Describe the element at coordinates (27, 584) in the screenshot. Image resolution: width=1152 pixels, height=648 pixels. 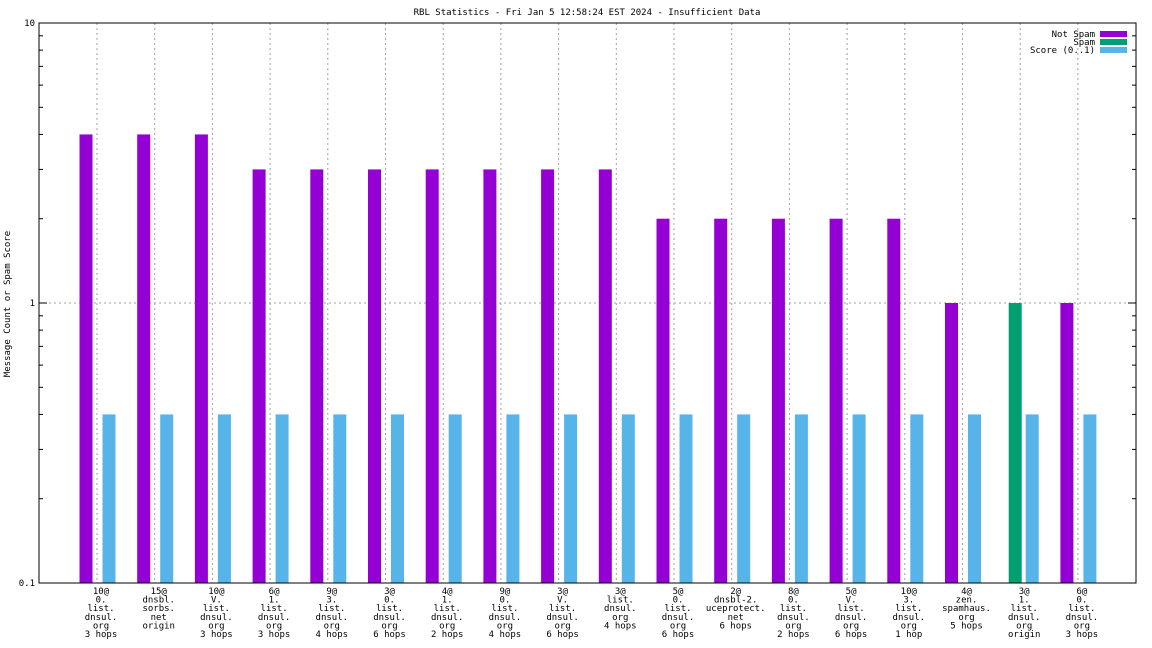
I see `y-tick-label: 0.1` at that location.